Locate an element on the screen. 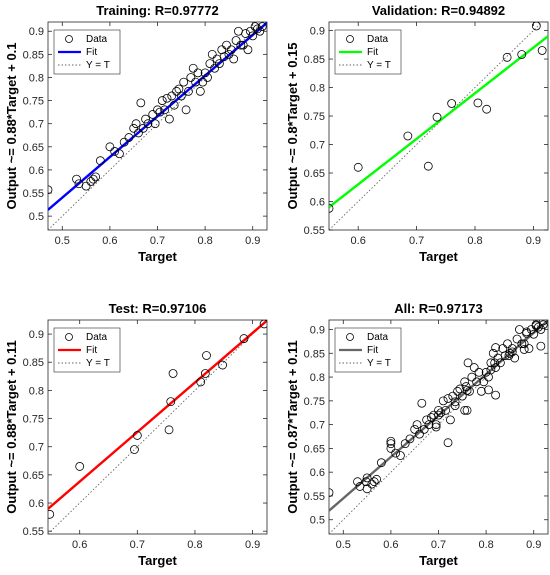 The width and height of the screenshot is (550, 575). y-axis-label: Output ~= 0.88*Target + 0.11 is located at coordinates (11, 427).